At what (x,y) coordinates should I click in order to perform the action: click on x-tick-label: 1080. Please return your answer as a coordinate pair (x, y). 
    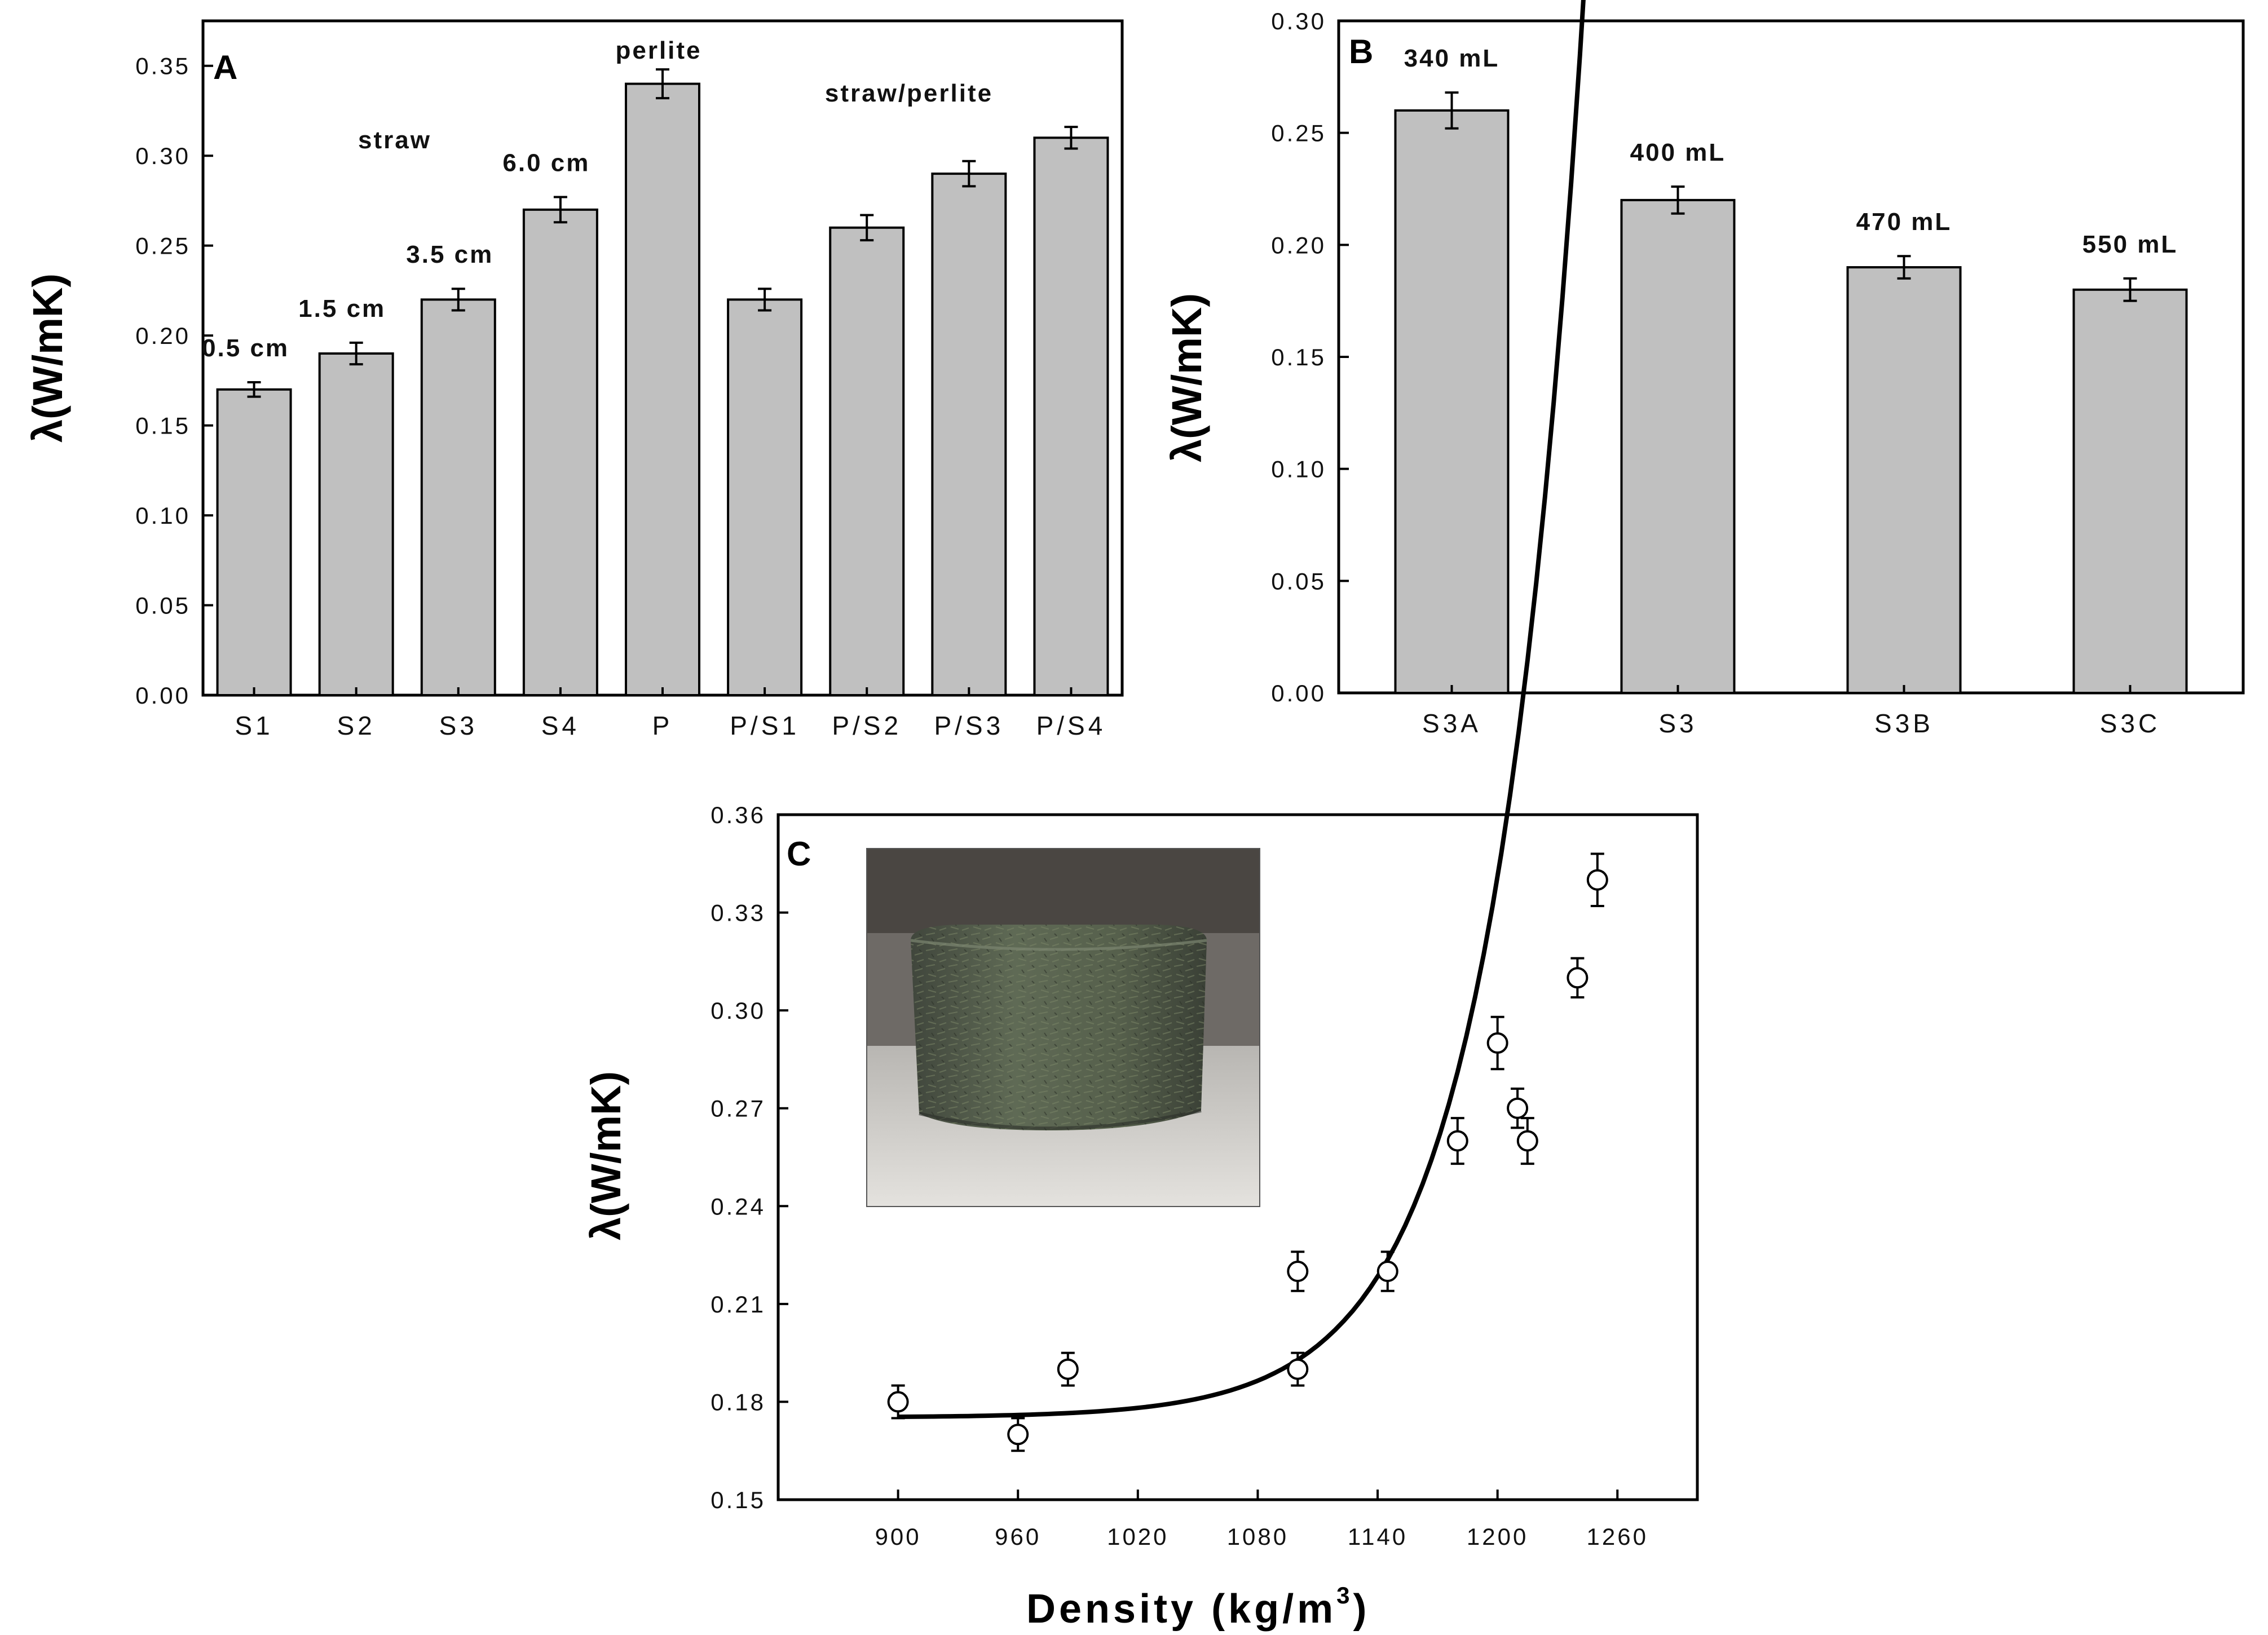
    Looking at the image, I should click on (1258, 1536).